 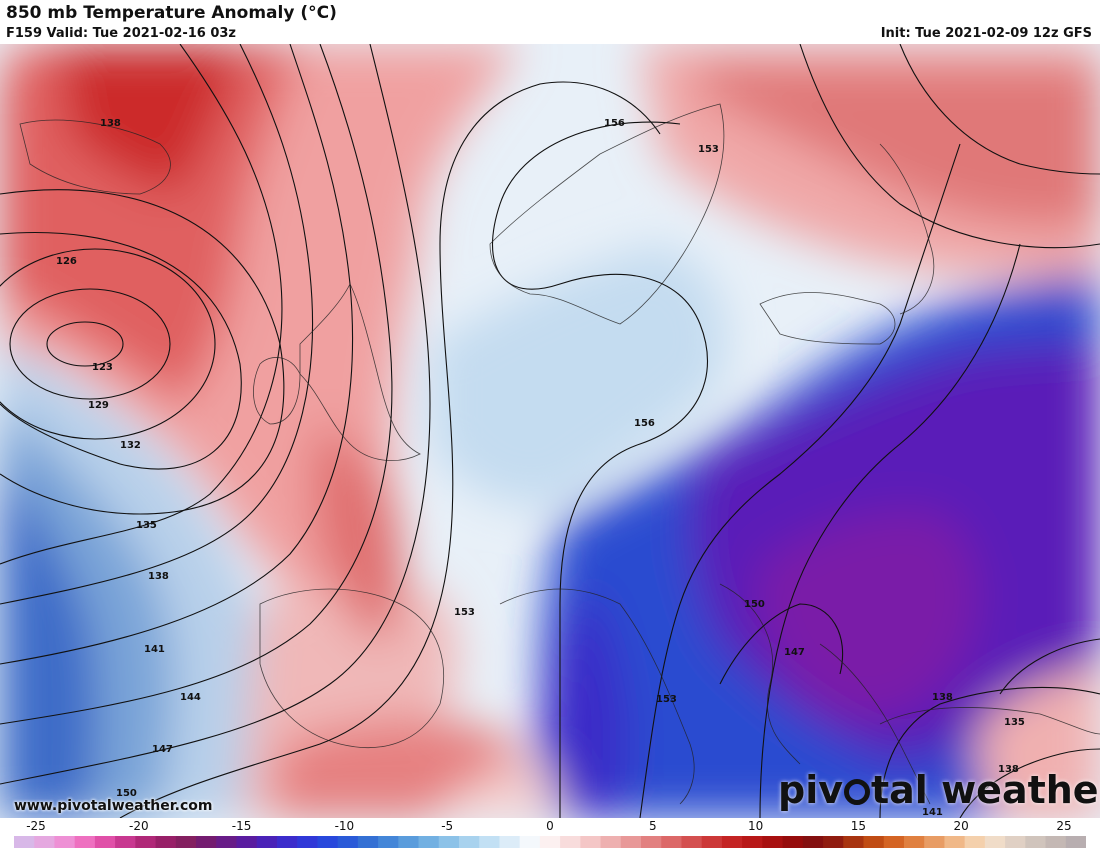 I want to click on colorbar-tick: 0, so click(x=550, y=826).